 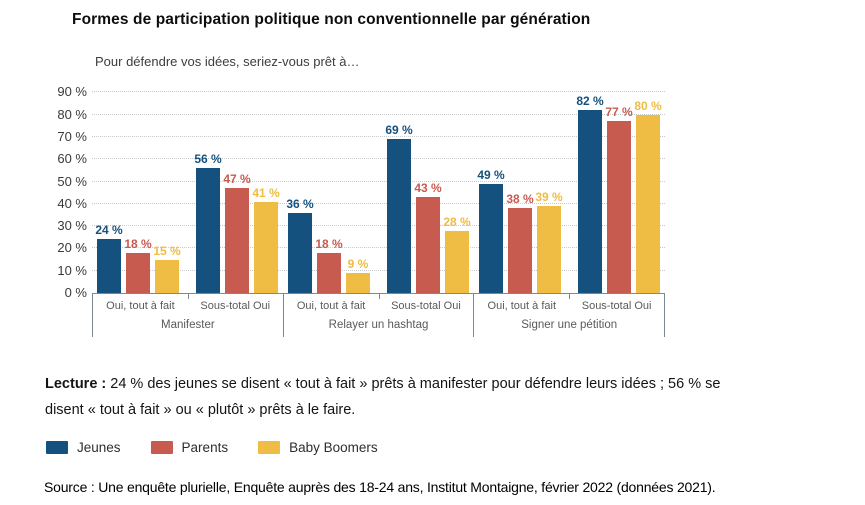 What do you see at coordinates (72, 203) in the screenshot?
I see `y-axis-tick-label: 40 %` at bounding box center [72, 203].